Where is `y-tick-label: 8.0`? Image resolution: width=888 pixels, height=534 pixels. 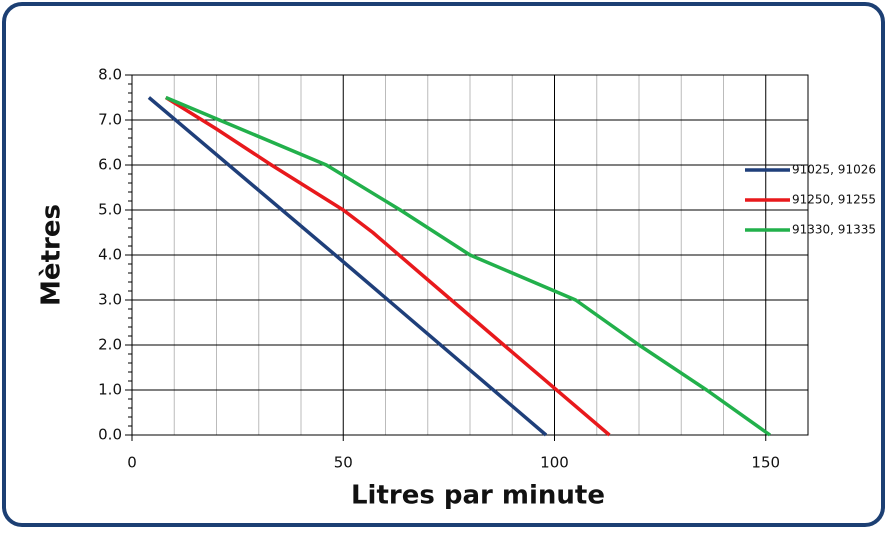
y-tick-label: 8.0 is located at coordinates (110, 75).